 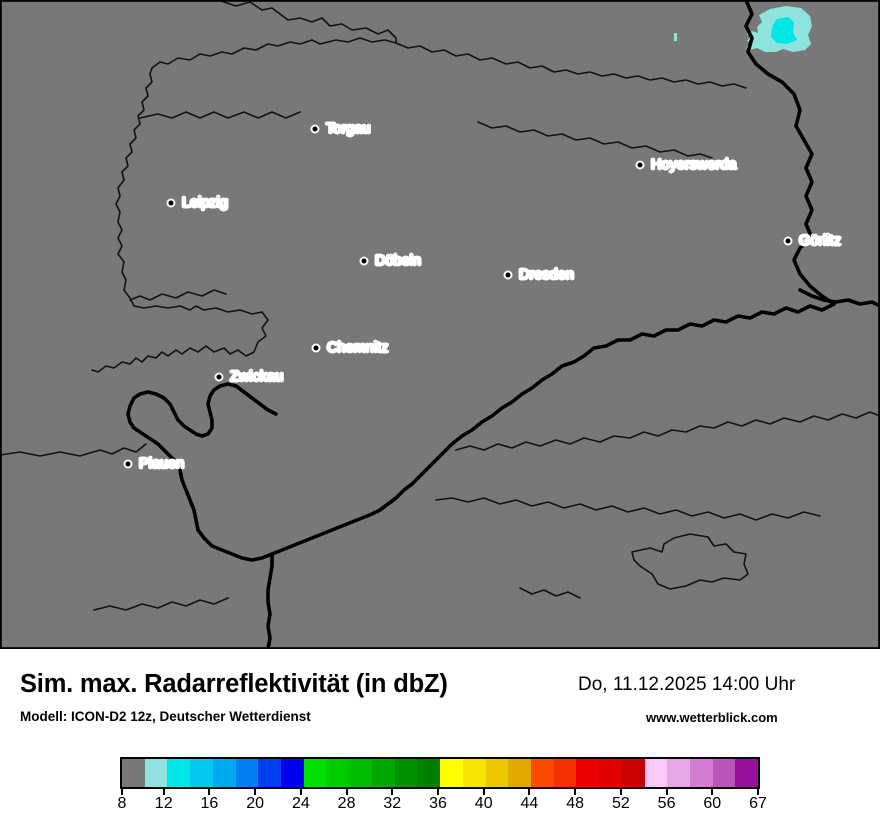 What do you see at coordinates (666, 803) in the screenshot?
I see `colorbar-ticklabel: 56` at bounding box center [666, 803].